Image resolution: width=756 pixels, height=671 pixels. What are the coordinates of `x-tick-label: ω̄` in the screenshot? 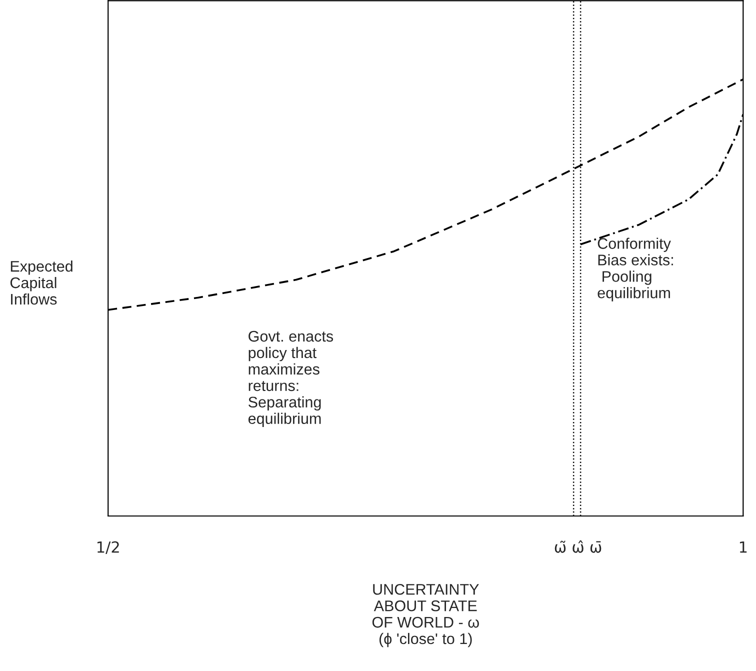 It's located at (596, 547).